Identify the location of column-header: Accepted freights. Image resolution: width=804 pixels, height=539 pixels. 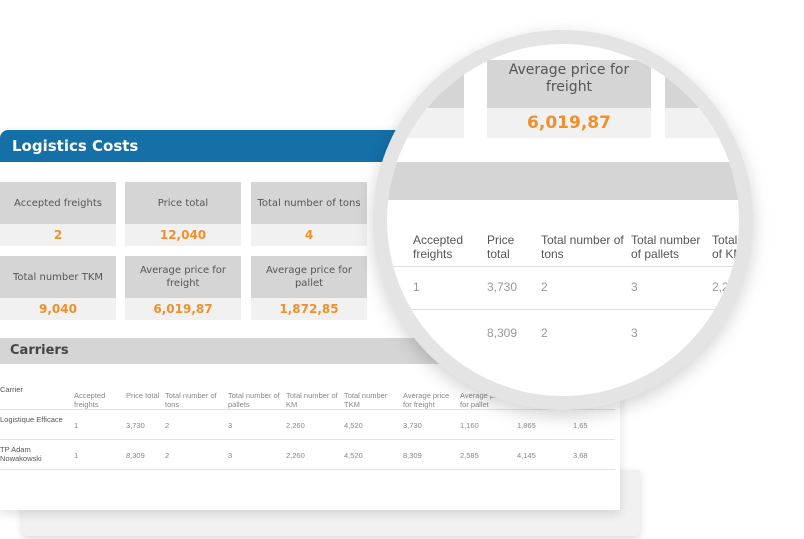
(90, 400).